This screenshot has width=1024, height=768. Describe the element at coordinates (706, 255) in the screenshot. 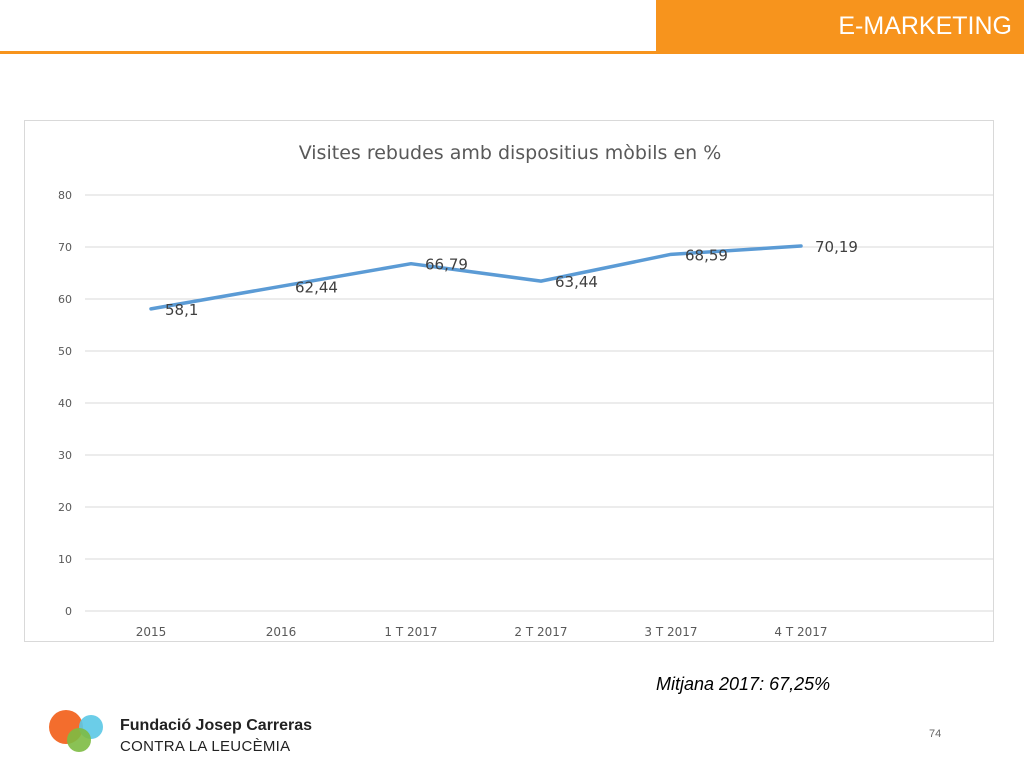

I see `data-label: 68,59` at that location.